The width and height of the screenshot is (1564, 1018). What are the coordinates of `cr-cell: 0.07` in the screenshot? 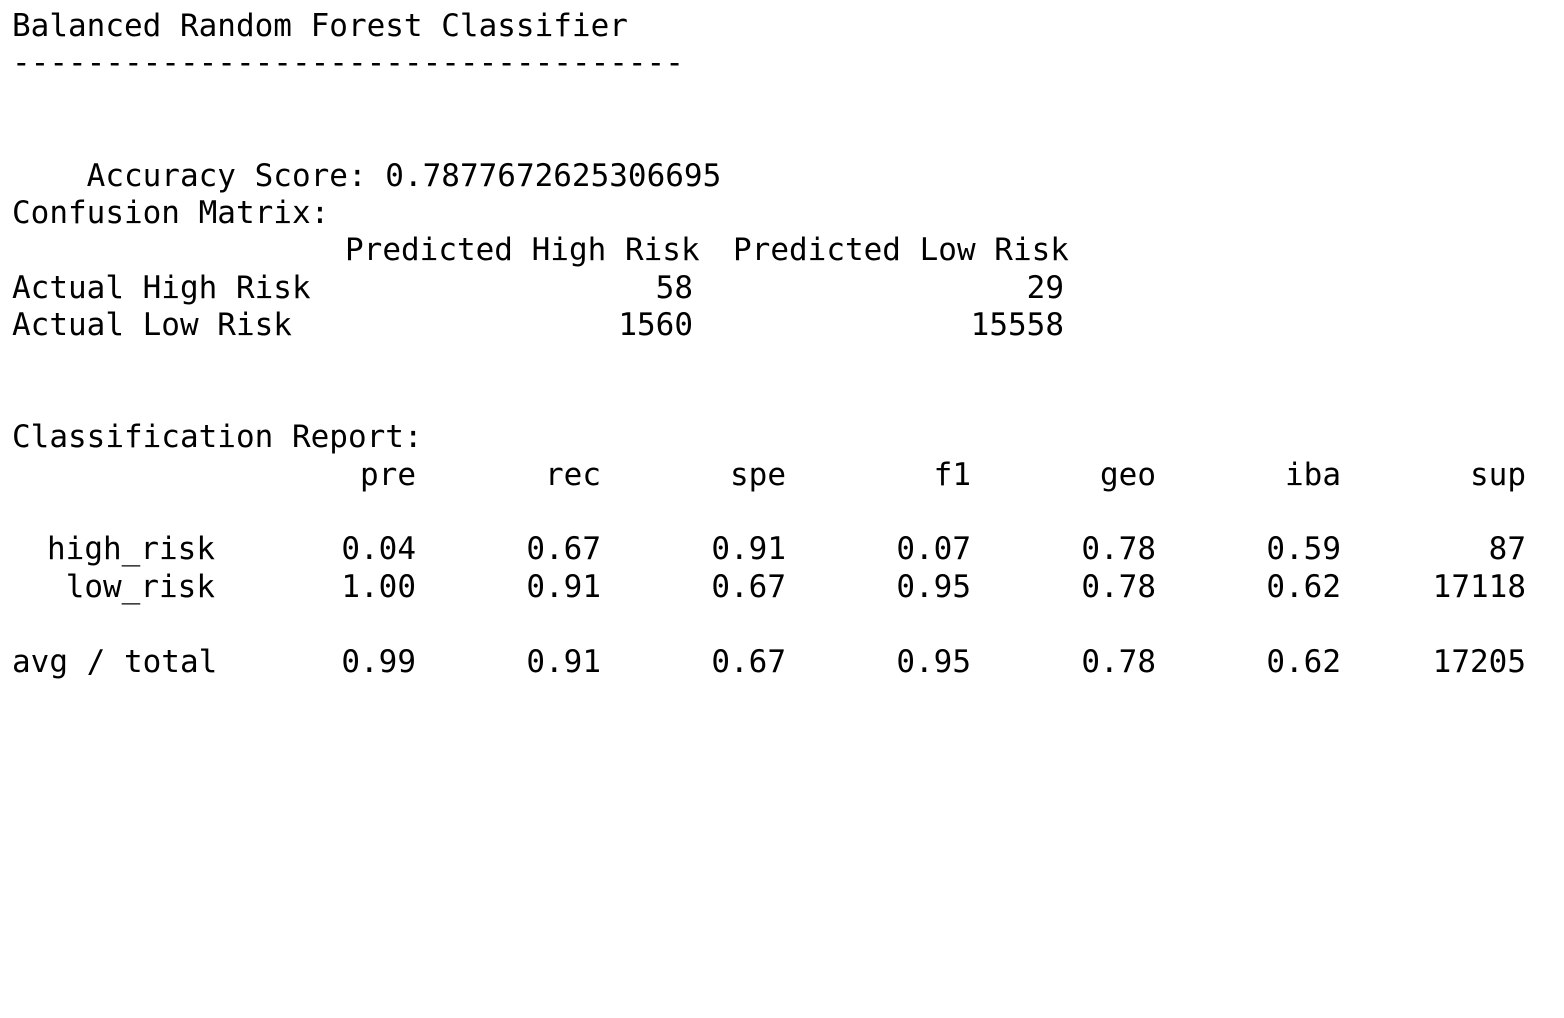 It's located at (933, 549).